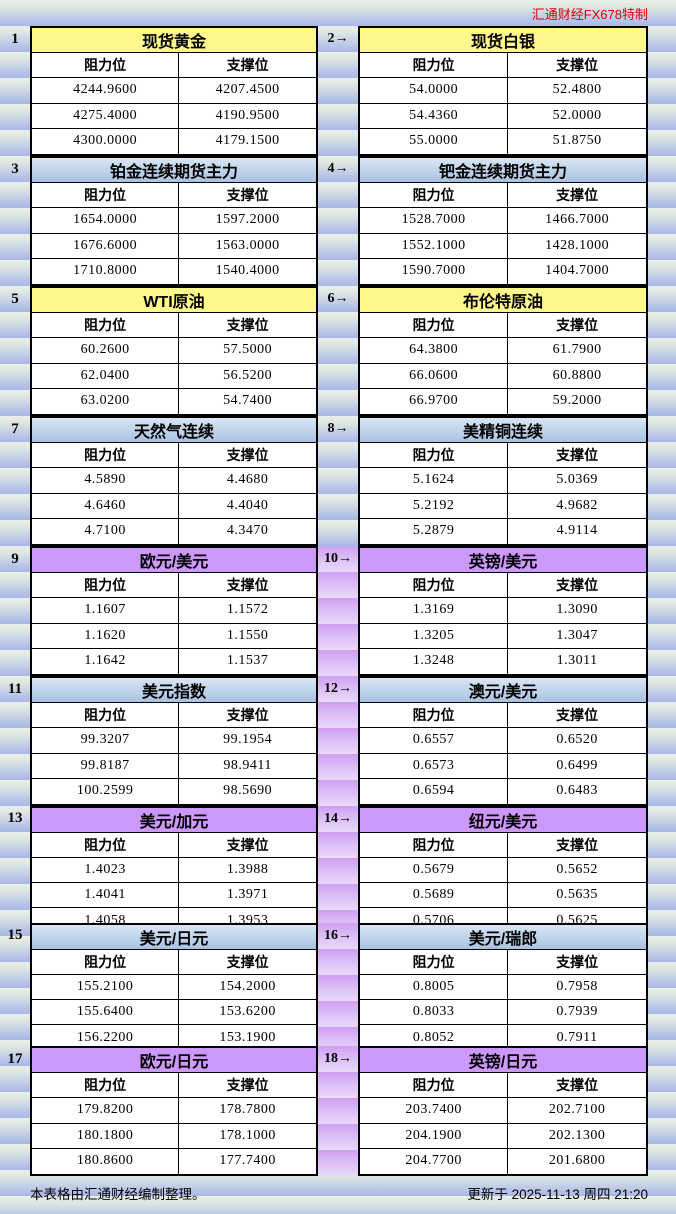 The width and height of the screenshot is (676, 1214). I want to click on instrument-title: 英镑/日元, so click(503, 1061).